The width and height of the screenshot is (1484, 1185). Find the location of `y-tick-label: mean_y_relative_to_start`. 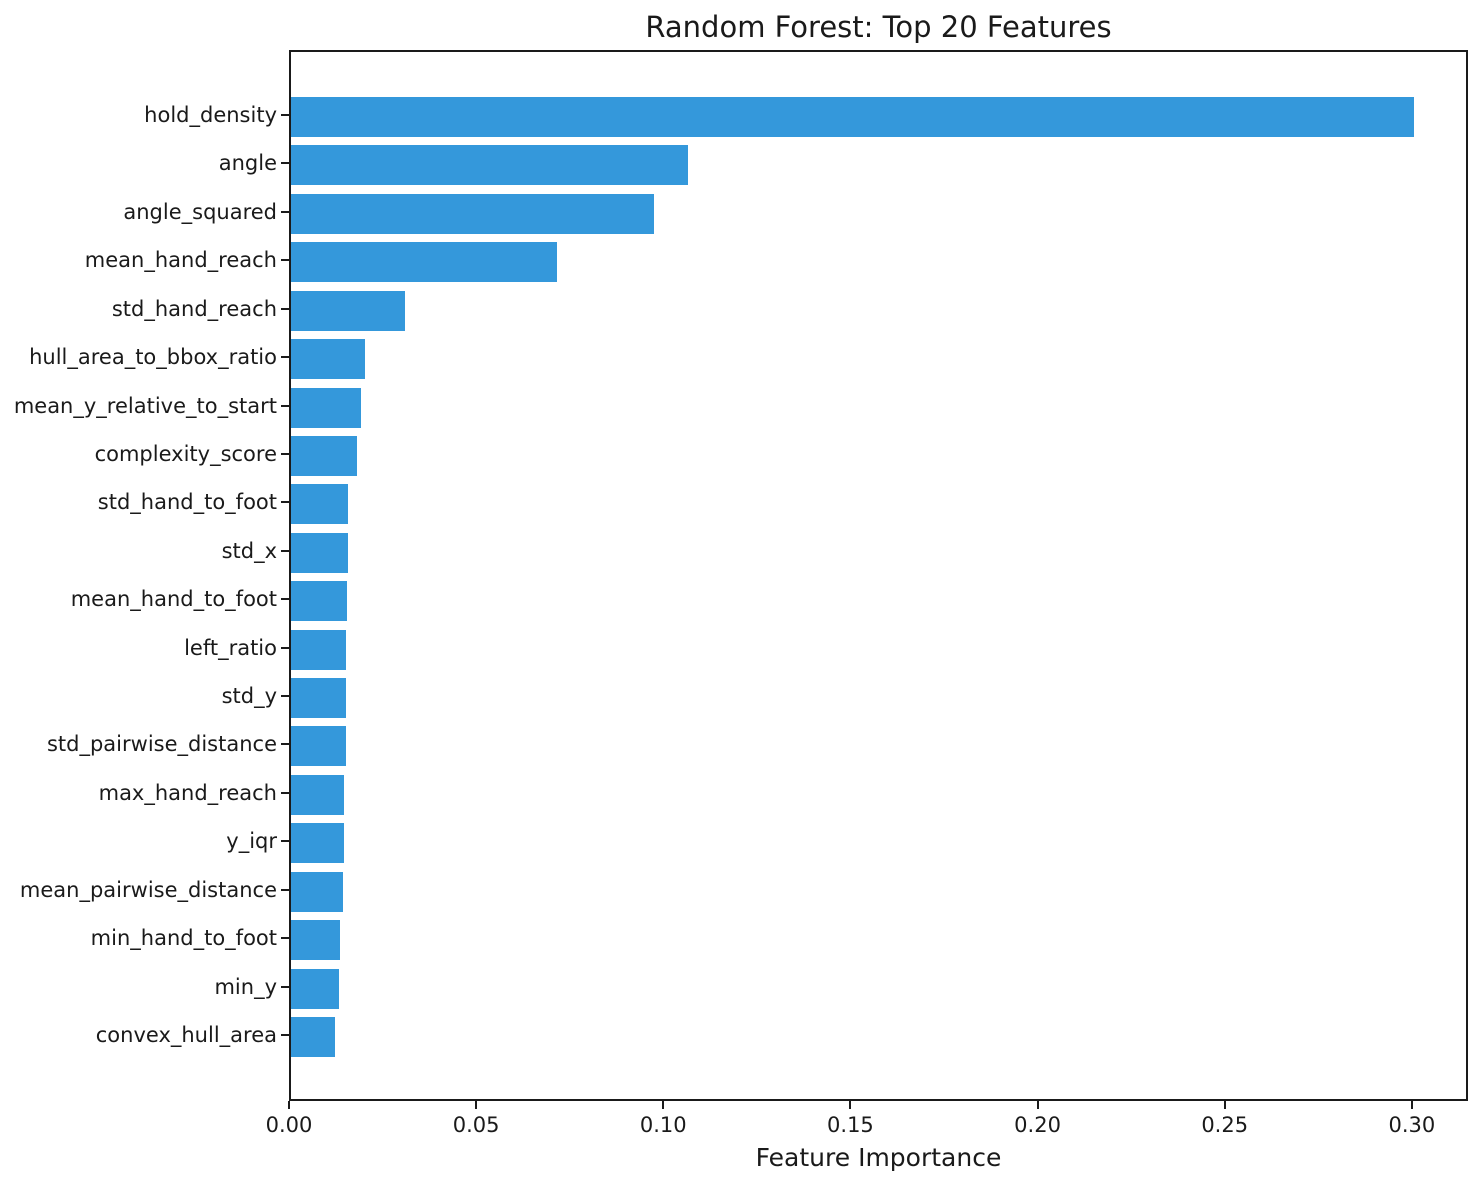

y-tick-label: mean_y_relative_to_start is located at coordinates (145, 405).